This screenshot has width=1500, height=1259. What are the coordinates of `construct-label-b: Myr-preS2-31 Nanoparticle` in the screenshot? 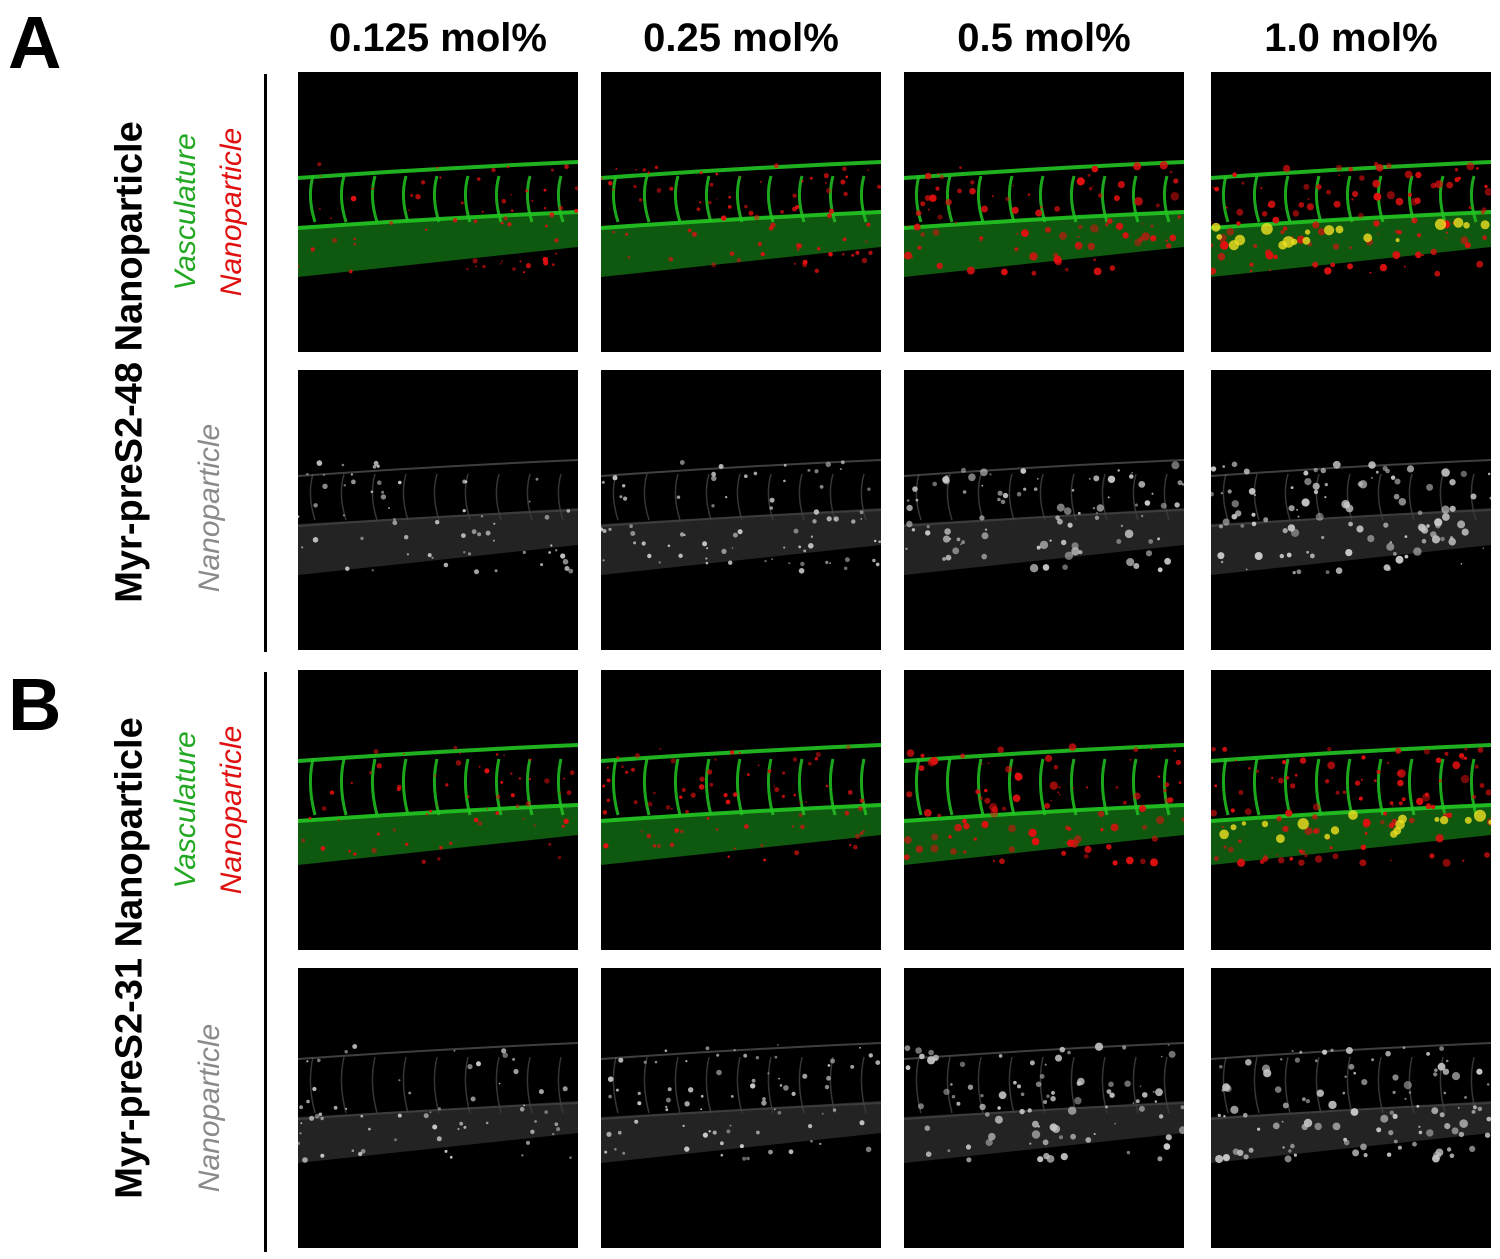 It's located at (129, 958).